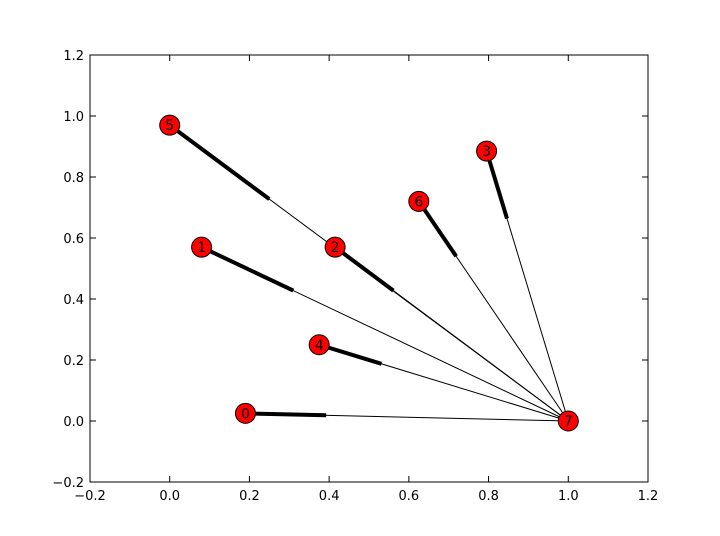 The width and height of the screenshot is (720, 536). I want to click on y-tick-label: 0.8, so click(73, 178).